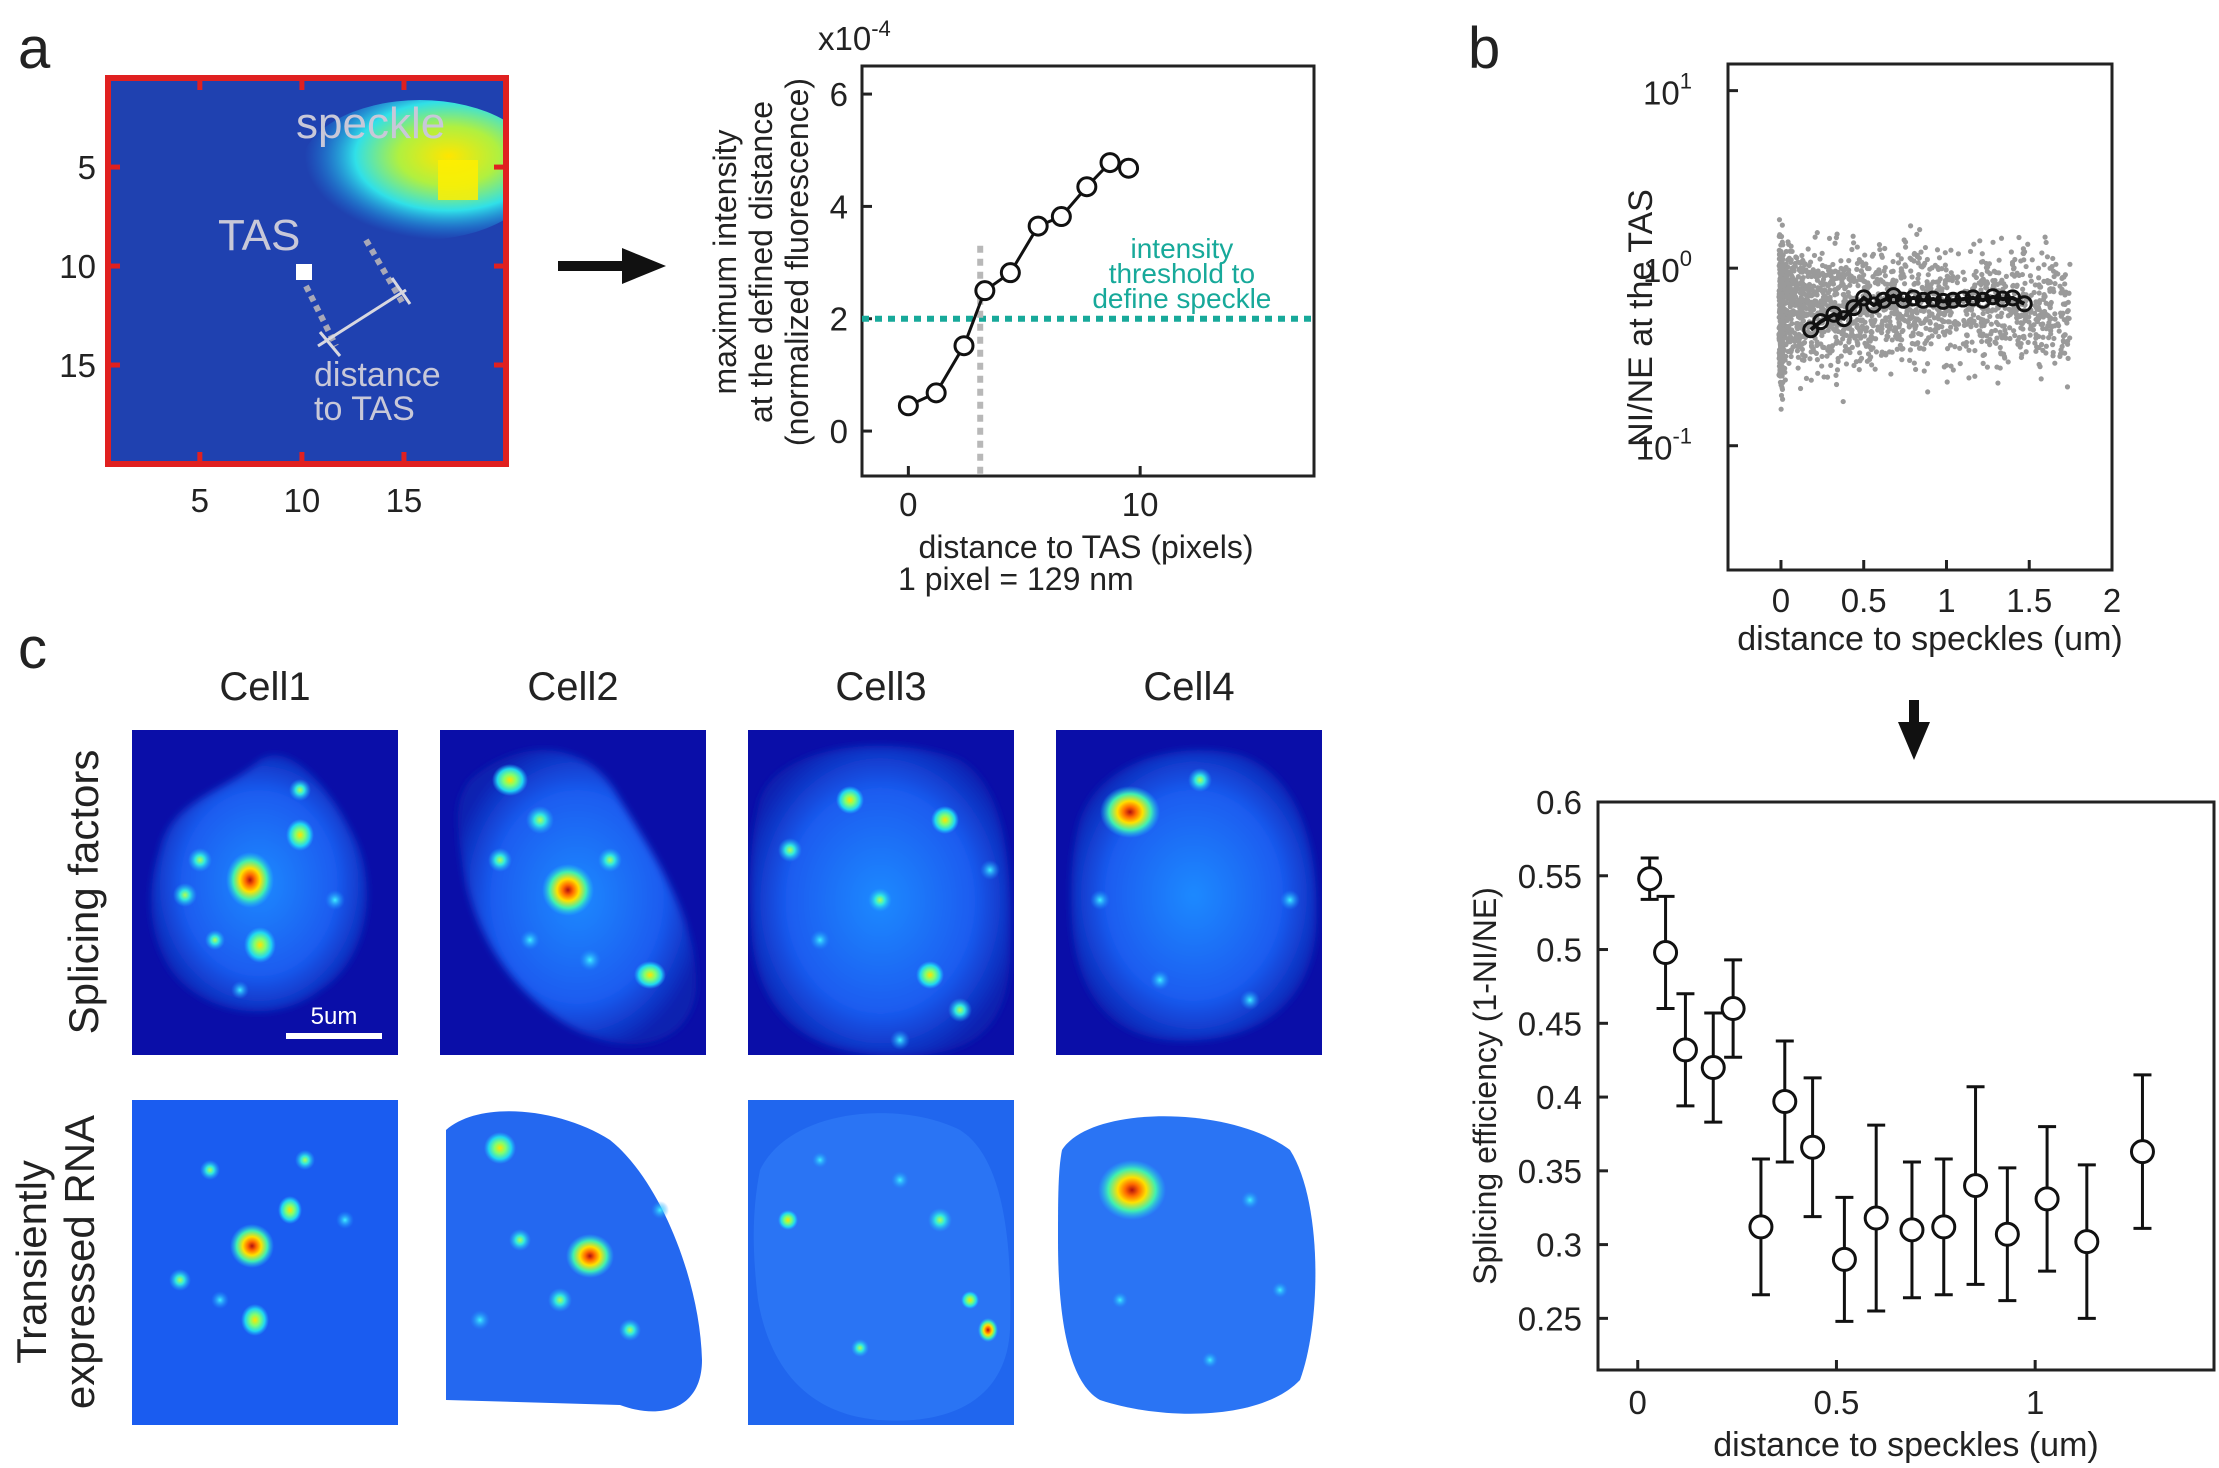 The height and width of the screenshot is (1468, 2219). Describe the element at coordinates (1550, 1171) in the screenshot. I see `chart-b2-ytick-label: 0.35` at that location.